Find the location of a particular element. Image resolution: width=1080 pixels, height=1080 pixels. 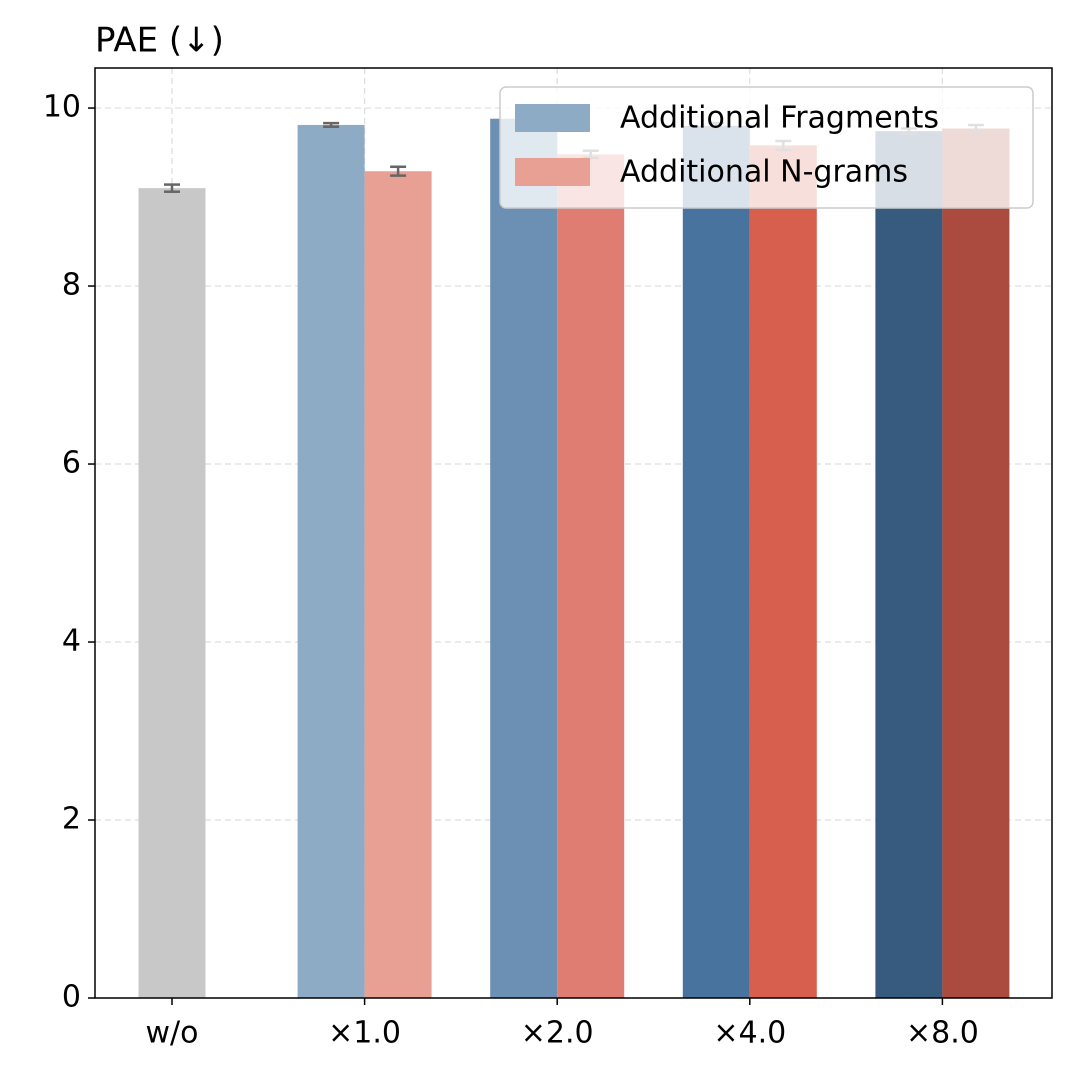

x-tick-label: ×1.0 is located at coordinates (364, 1033).